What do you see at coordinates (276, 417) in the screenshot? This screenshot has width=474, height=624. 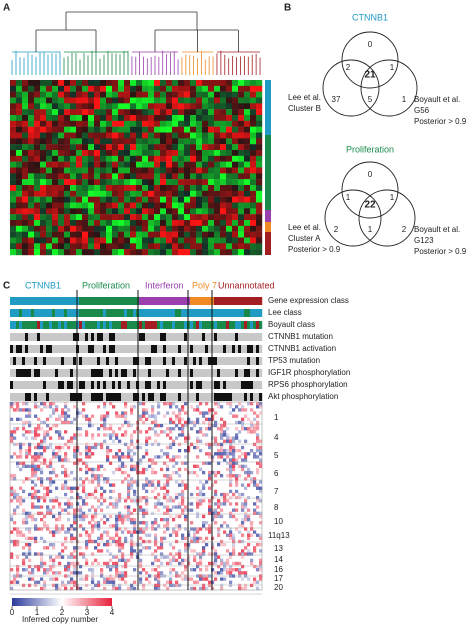 I see `chromosome-label: 1` at bounding box center [276, 417].